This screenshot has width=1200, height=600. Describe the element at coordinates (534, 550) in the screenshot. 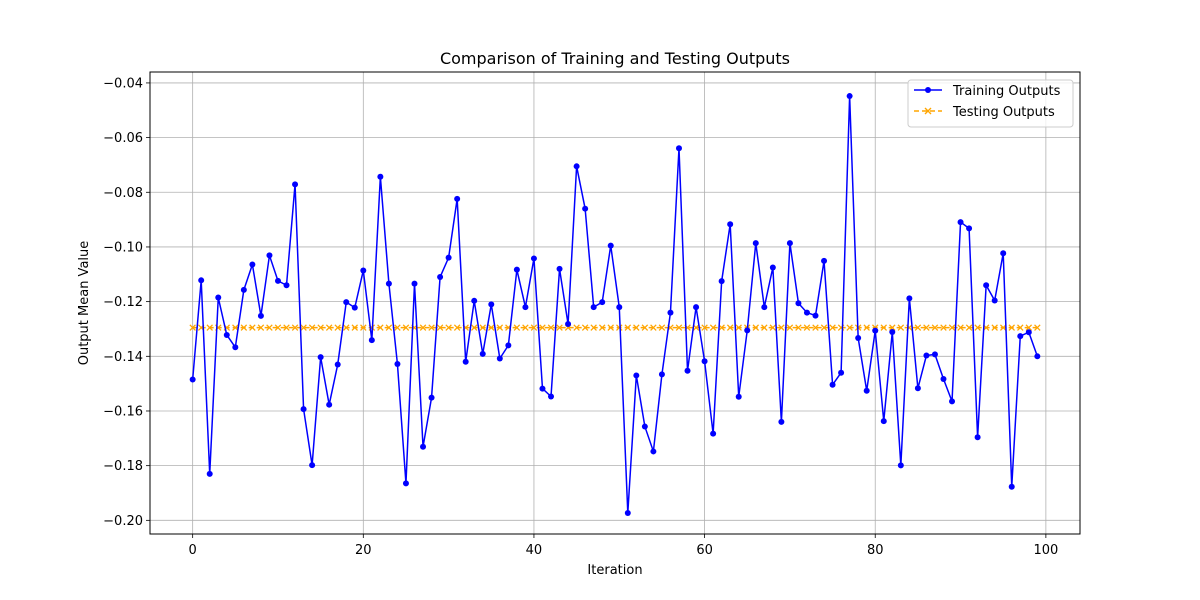

I see `x-tick-label: 40` at that location.